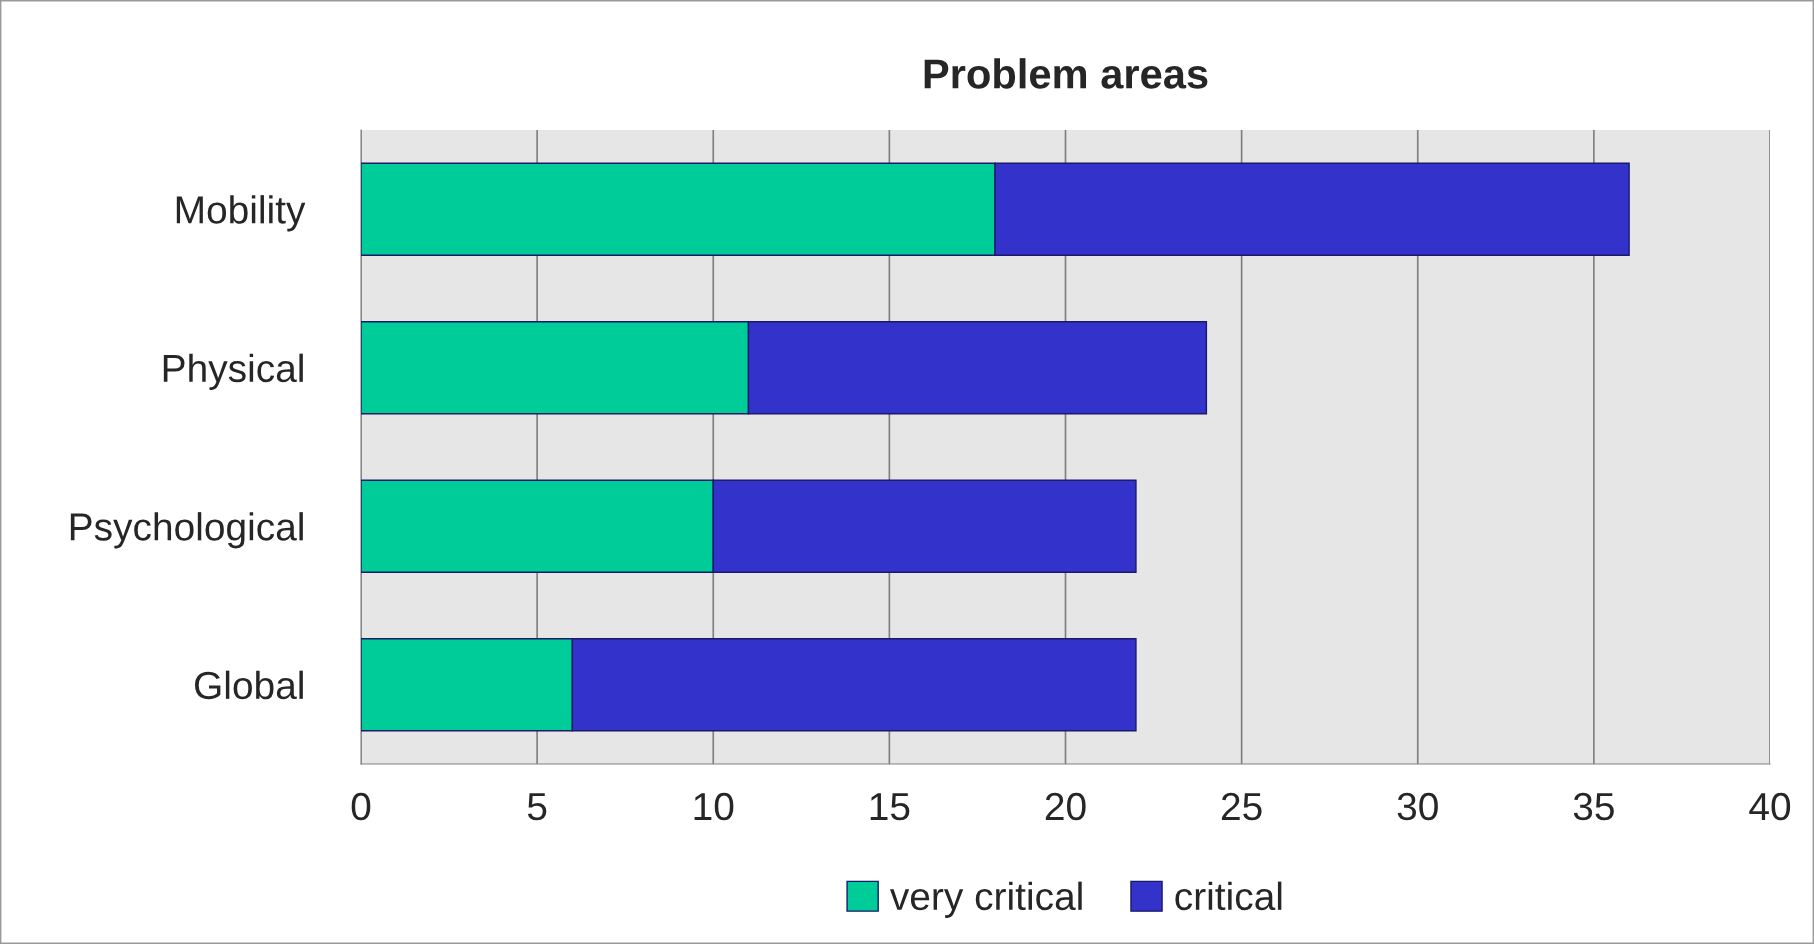  I want to click on y-tick-label: Global, so click(248, 685).